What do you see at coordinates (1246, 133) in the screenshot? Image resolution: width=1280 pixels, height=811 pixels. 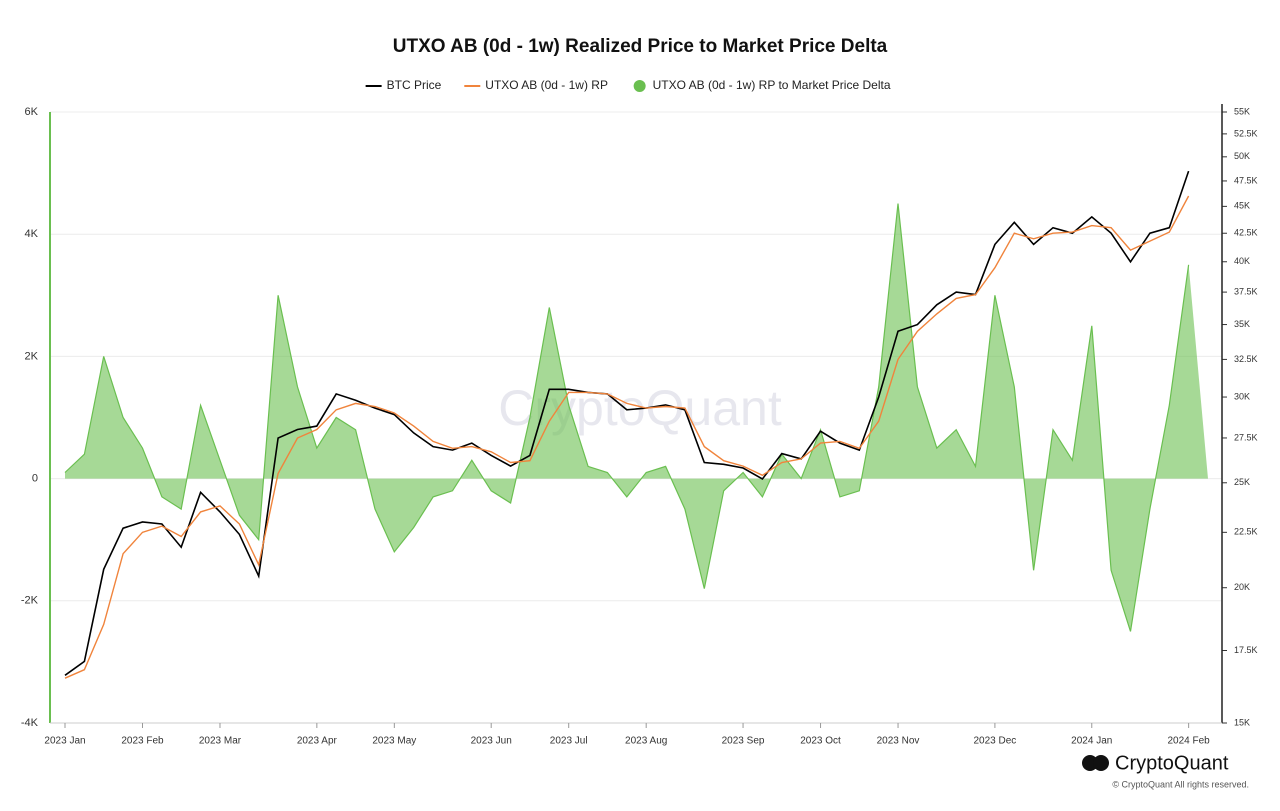 I see `y2-tick-label: 52.5K` at bounding box center [1246, 133].